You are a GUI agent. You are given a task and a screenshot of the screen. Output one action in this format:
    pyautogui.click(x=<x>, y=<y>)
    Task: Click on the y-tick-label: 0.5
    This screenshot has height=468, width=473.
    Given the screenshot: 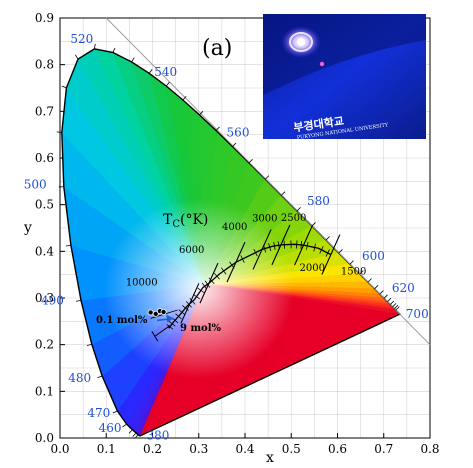 What is the action you would take?
    pyautogui.click(x=44, y=205)
    